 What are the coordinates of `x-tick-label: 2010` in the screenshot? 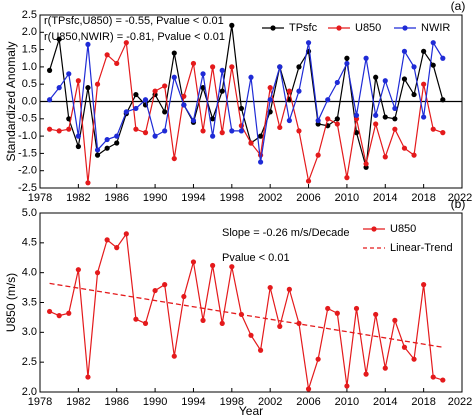 It's located at (347, 198).